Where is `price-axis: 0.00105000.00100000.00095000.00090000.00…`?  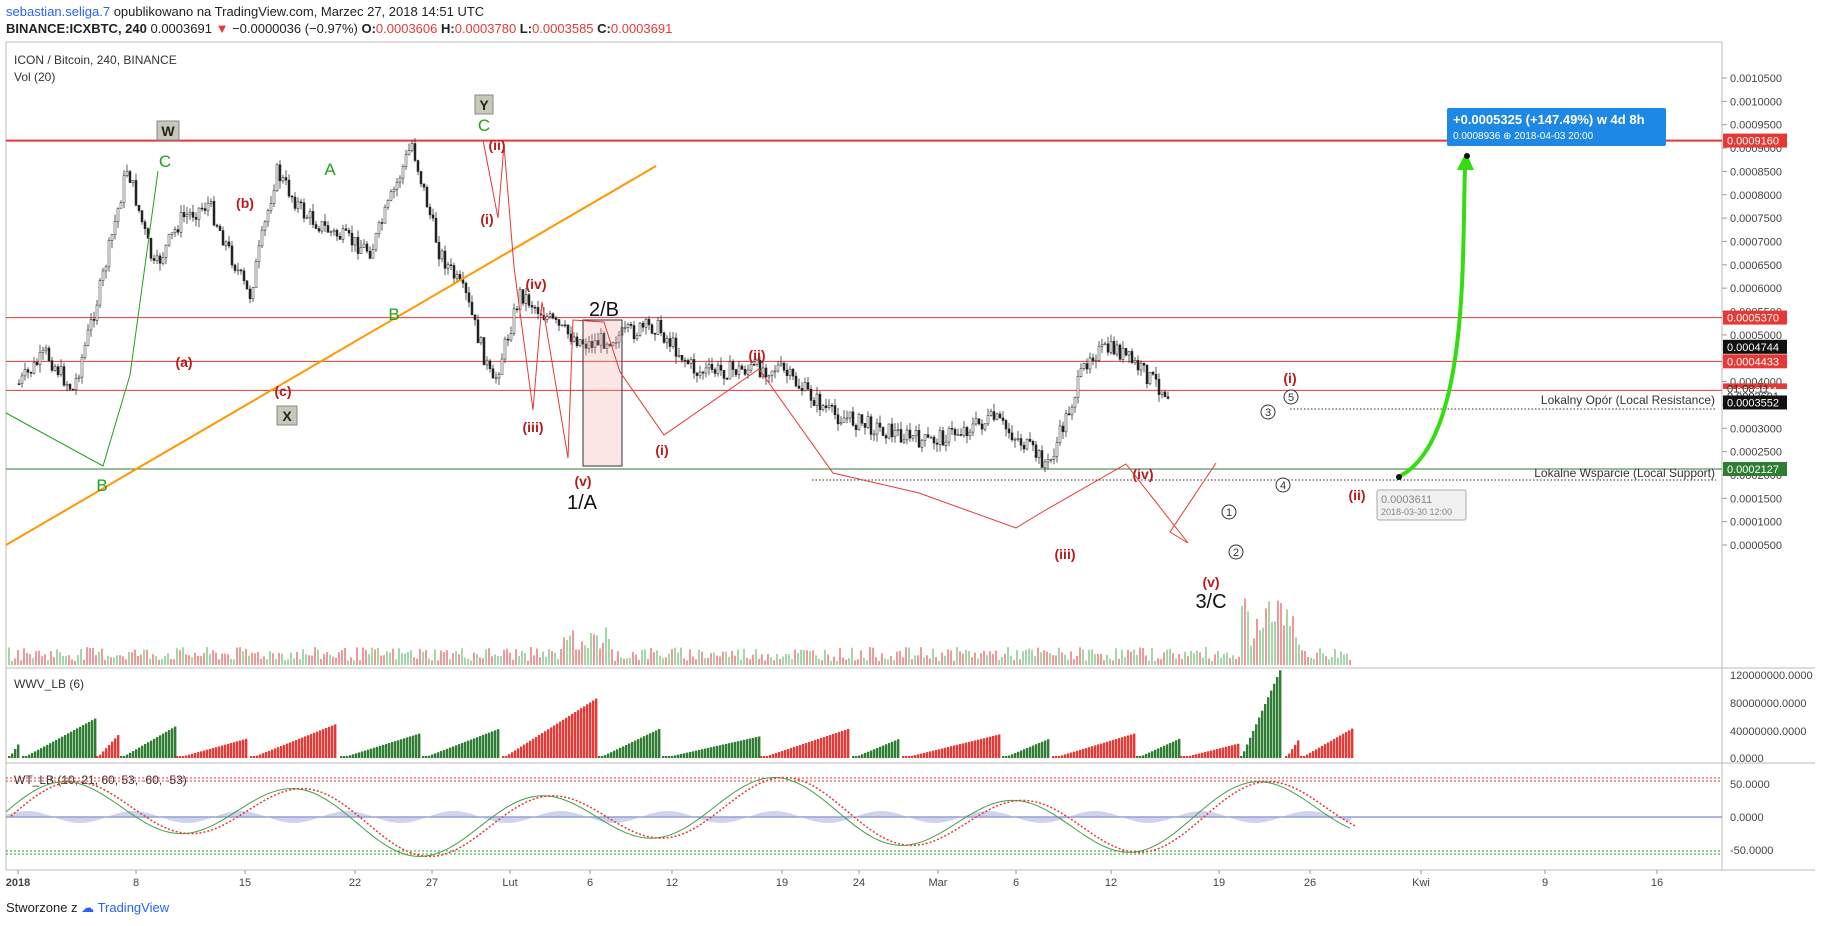 price-axis: 0.00105000.00100000.00095000.00090000.00… is located at coordinates (1767, 465).